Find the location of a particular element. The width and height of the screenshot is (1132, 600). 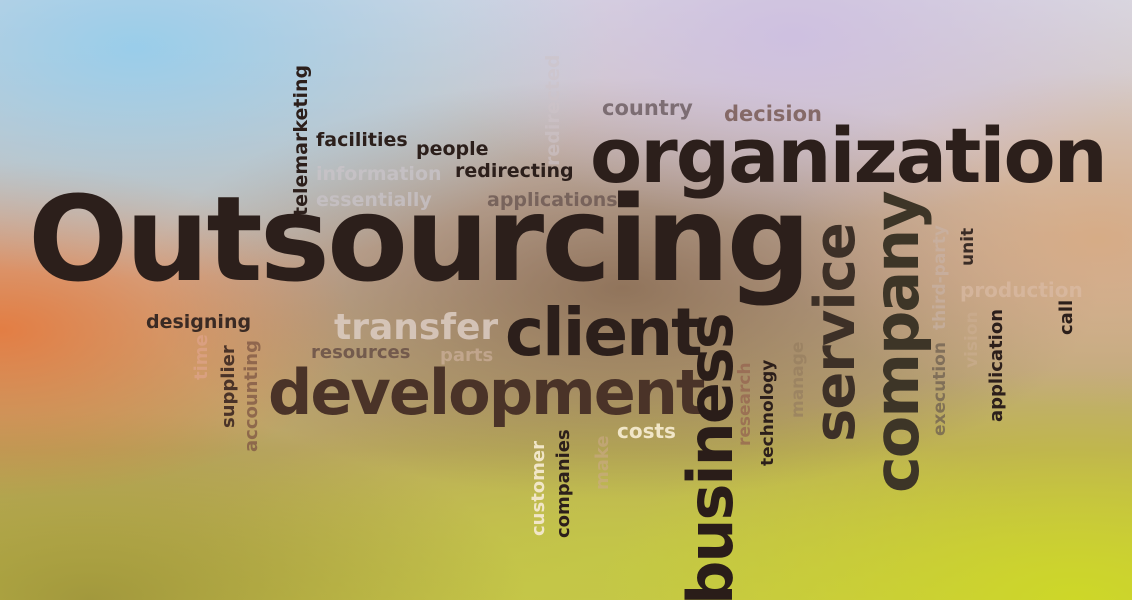

word-people: people is located at coordinates (452, 149).